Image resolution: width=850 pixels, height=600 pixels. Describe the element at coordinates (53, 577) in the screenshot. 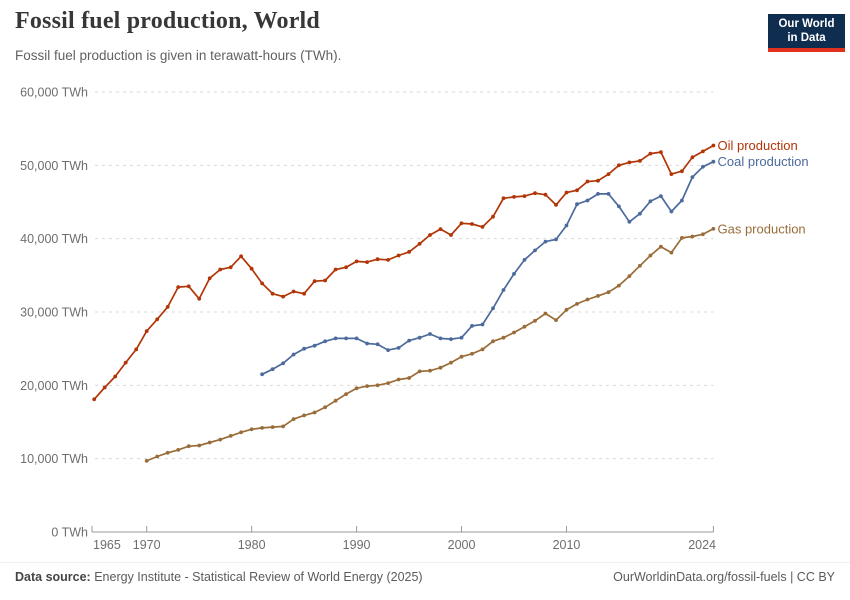

I see `data-source-label: Data source:` at that location.